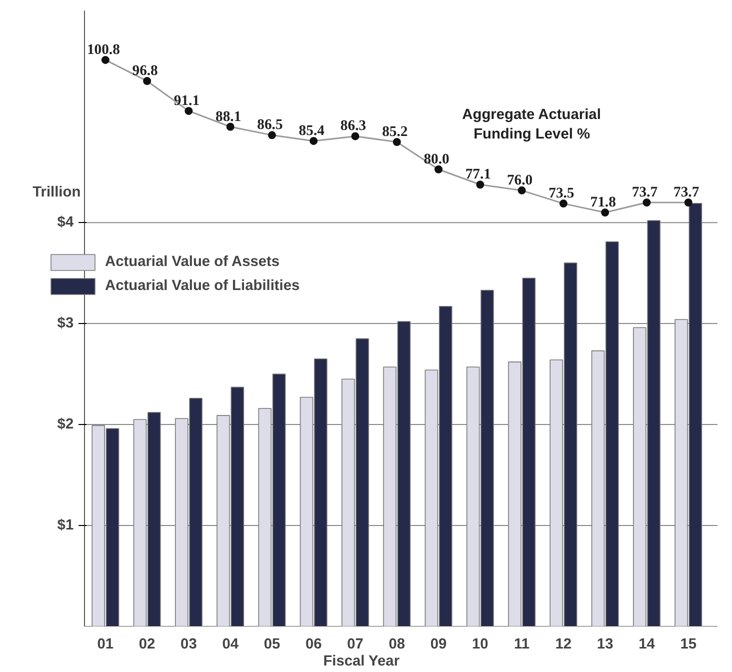 The height and width of the screenshot is (672, 732). I want to click on data-label: 71.8, so click(603, 202).